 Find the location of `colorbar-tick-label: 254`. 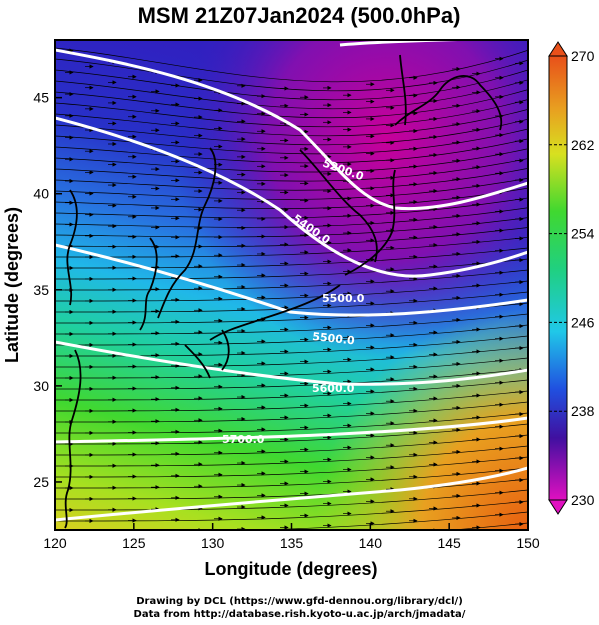

colorbar-tick-label: 254 is located at coordinates (583, 234).